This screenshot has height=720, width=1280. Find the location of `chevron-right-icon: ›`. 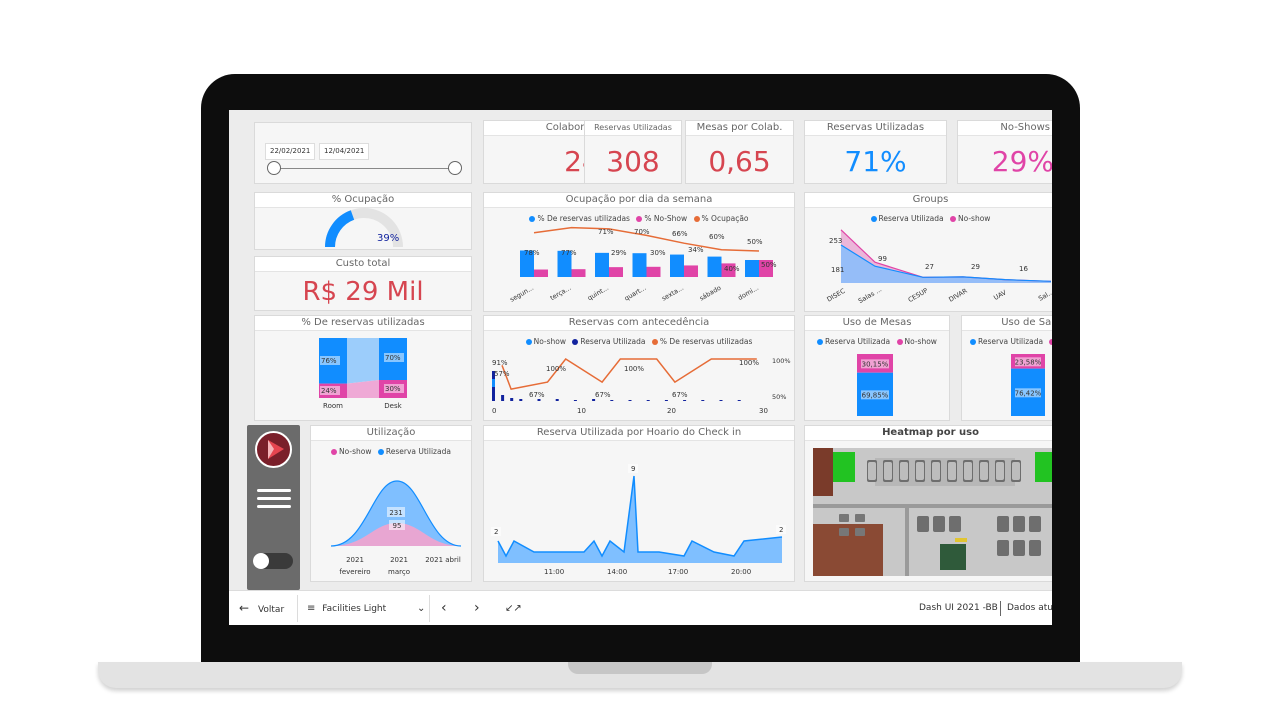

chevron-right-icon: › is located at coordinates (477, 608).